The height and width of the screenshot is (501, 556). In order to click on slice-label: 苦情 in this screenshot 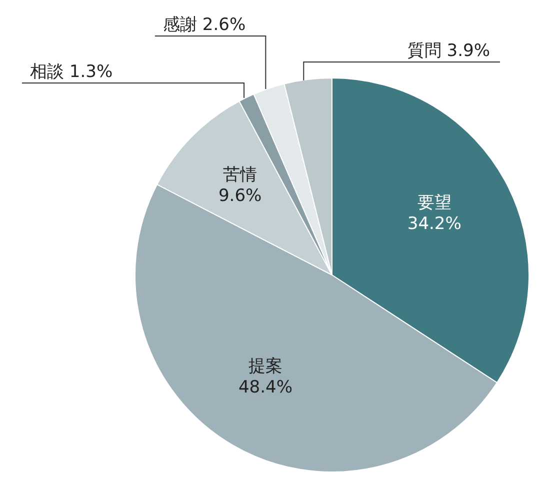, I will do `click(240, 175)`.